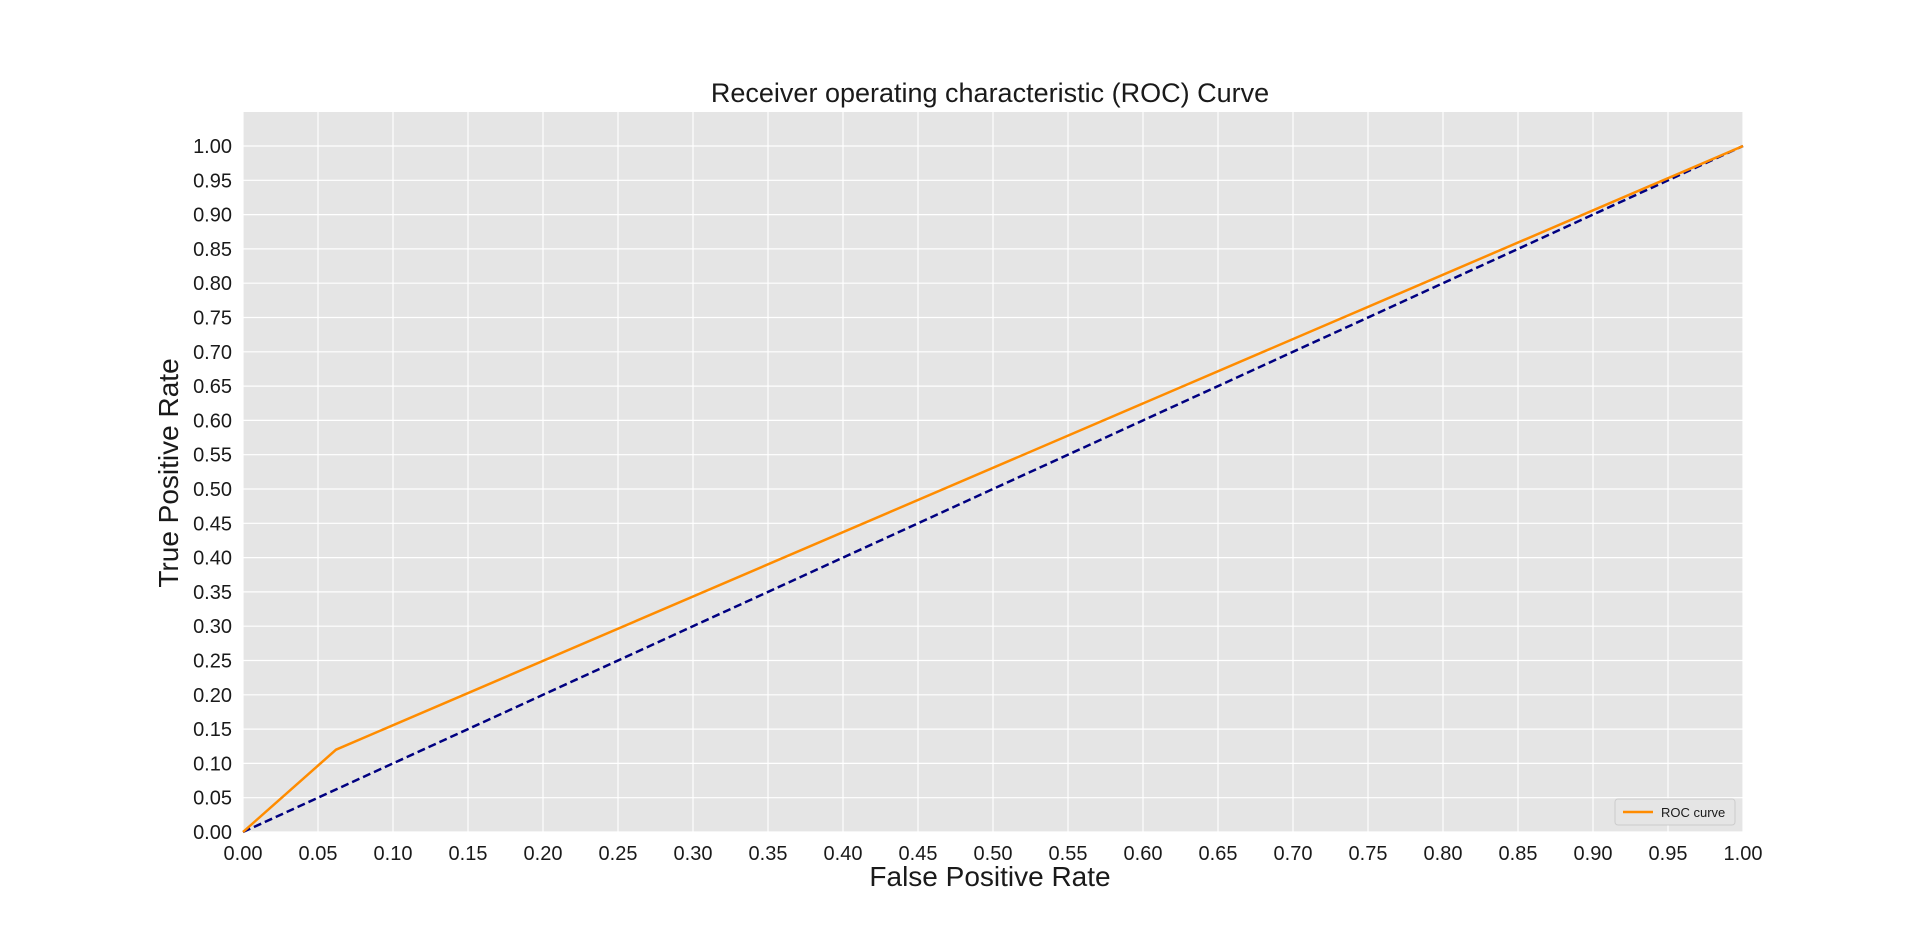 Image resolution: width=1920 pixels, height=927 pixels. What do you see at coordinates (212, 181) in the screenshot?
I see `y-tick-label: 0.95` at bounding box center [212, 181].